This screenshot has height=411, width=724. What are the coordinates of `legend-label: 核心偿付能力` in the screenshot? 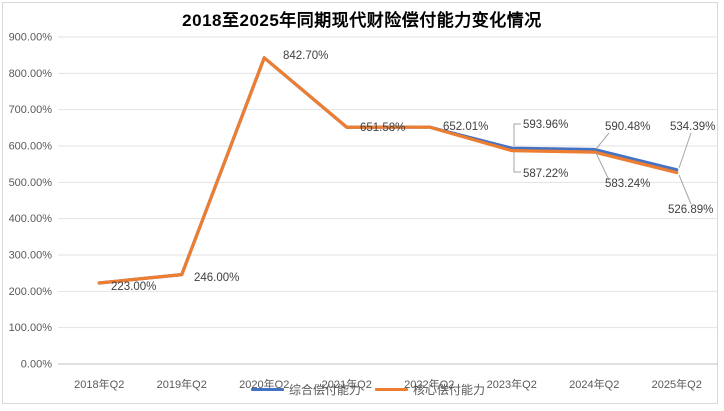 It's located at (449, 390).